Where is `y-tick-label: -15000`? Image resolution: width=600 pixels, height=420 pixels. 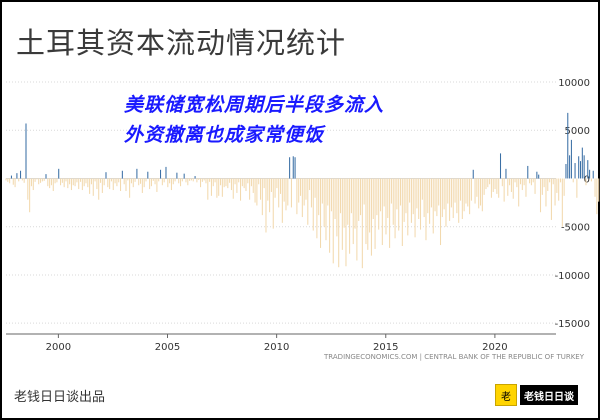 y-tick-label: -15000 is located at coordinates (572, 324).